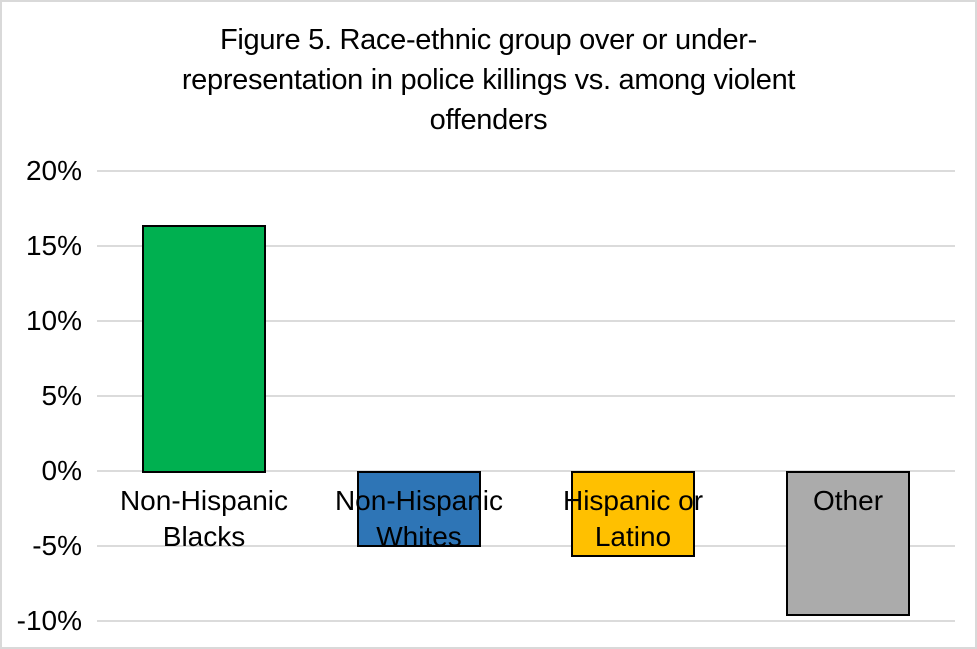 The width and height of the screenshot is (977, 649). Describe the element at coordinates (488, 120) in the screenshot. I see `chart-title-line-3: offenders` at that location.